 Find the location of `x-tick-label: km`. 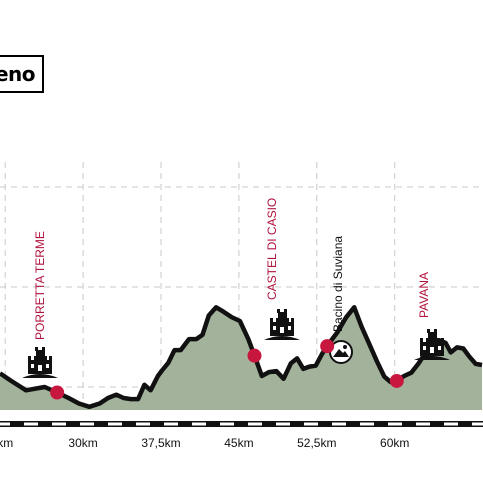

x-tick-label: km is located at coordinates (6, 443).